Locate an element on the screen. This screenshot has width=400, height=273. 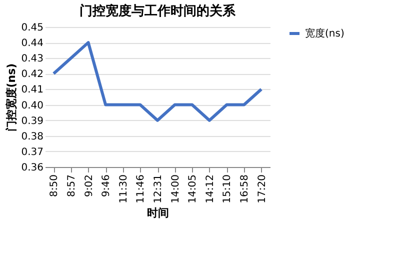
y-tick-label: 0.45 is located at coordinates (32, 28).